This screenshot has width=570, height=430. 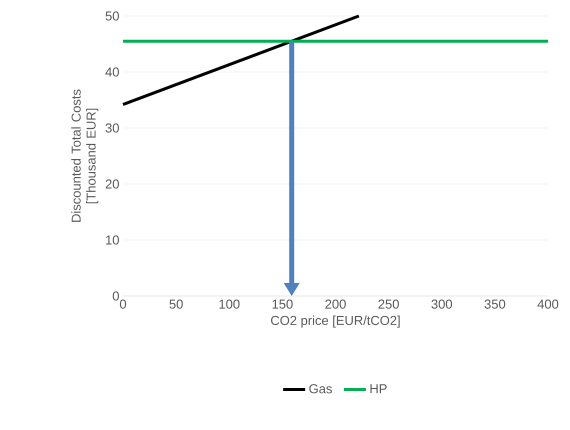 What do you see at coordinates (548, 304) in the screenshot?
I see `x-tick-label: 400` at bounding box center [548, 304].